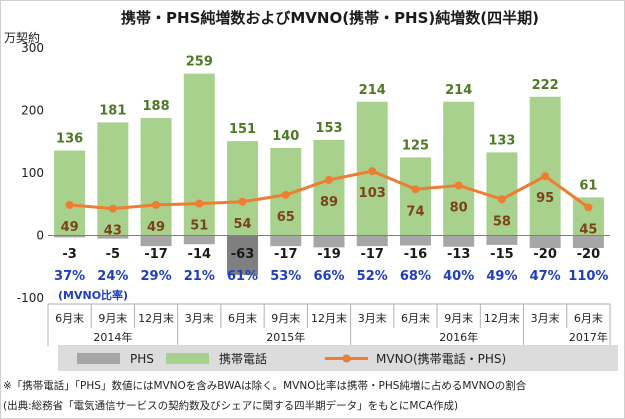 The image size is (625, 419). Describe the element at coordinates (415, 145) in the screenshot. I see `phone-value-label: 125` at that location.